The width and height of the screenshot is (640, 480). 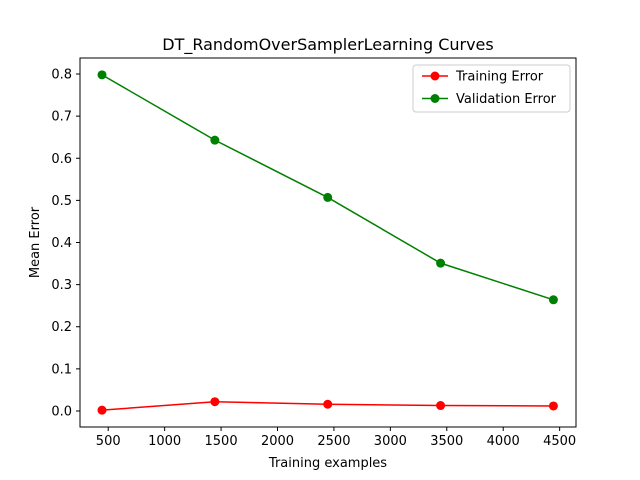 I want to click on x-tick-label: 1000, so click(x=164, y=441).